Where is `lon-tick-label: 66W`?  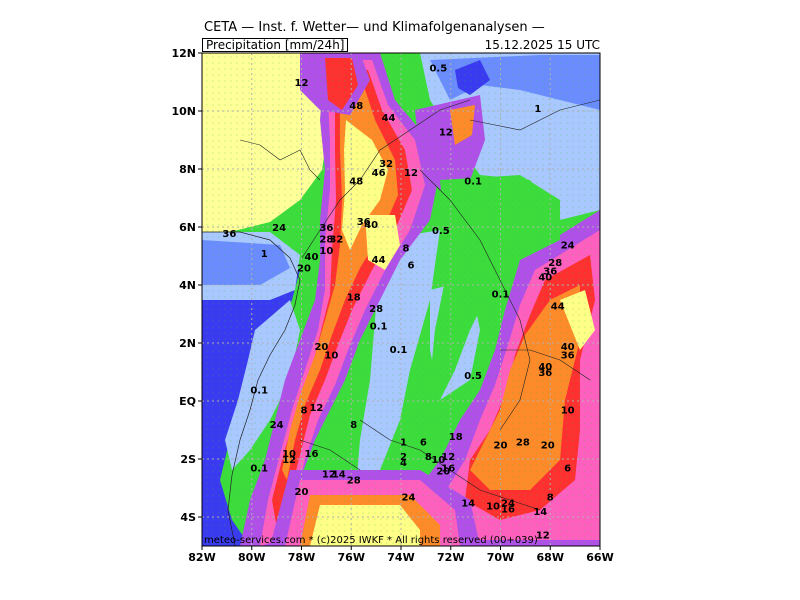 lon-tick-label: 66W is located at coordinates (599, 557).